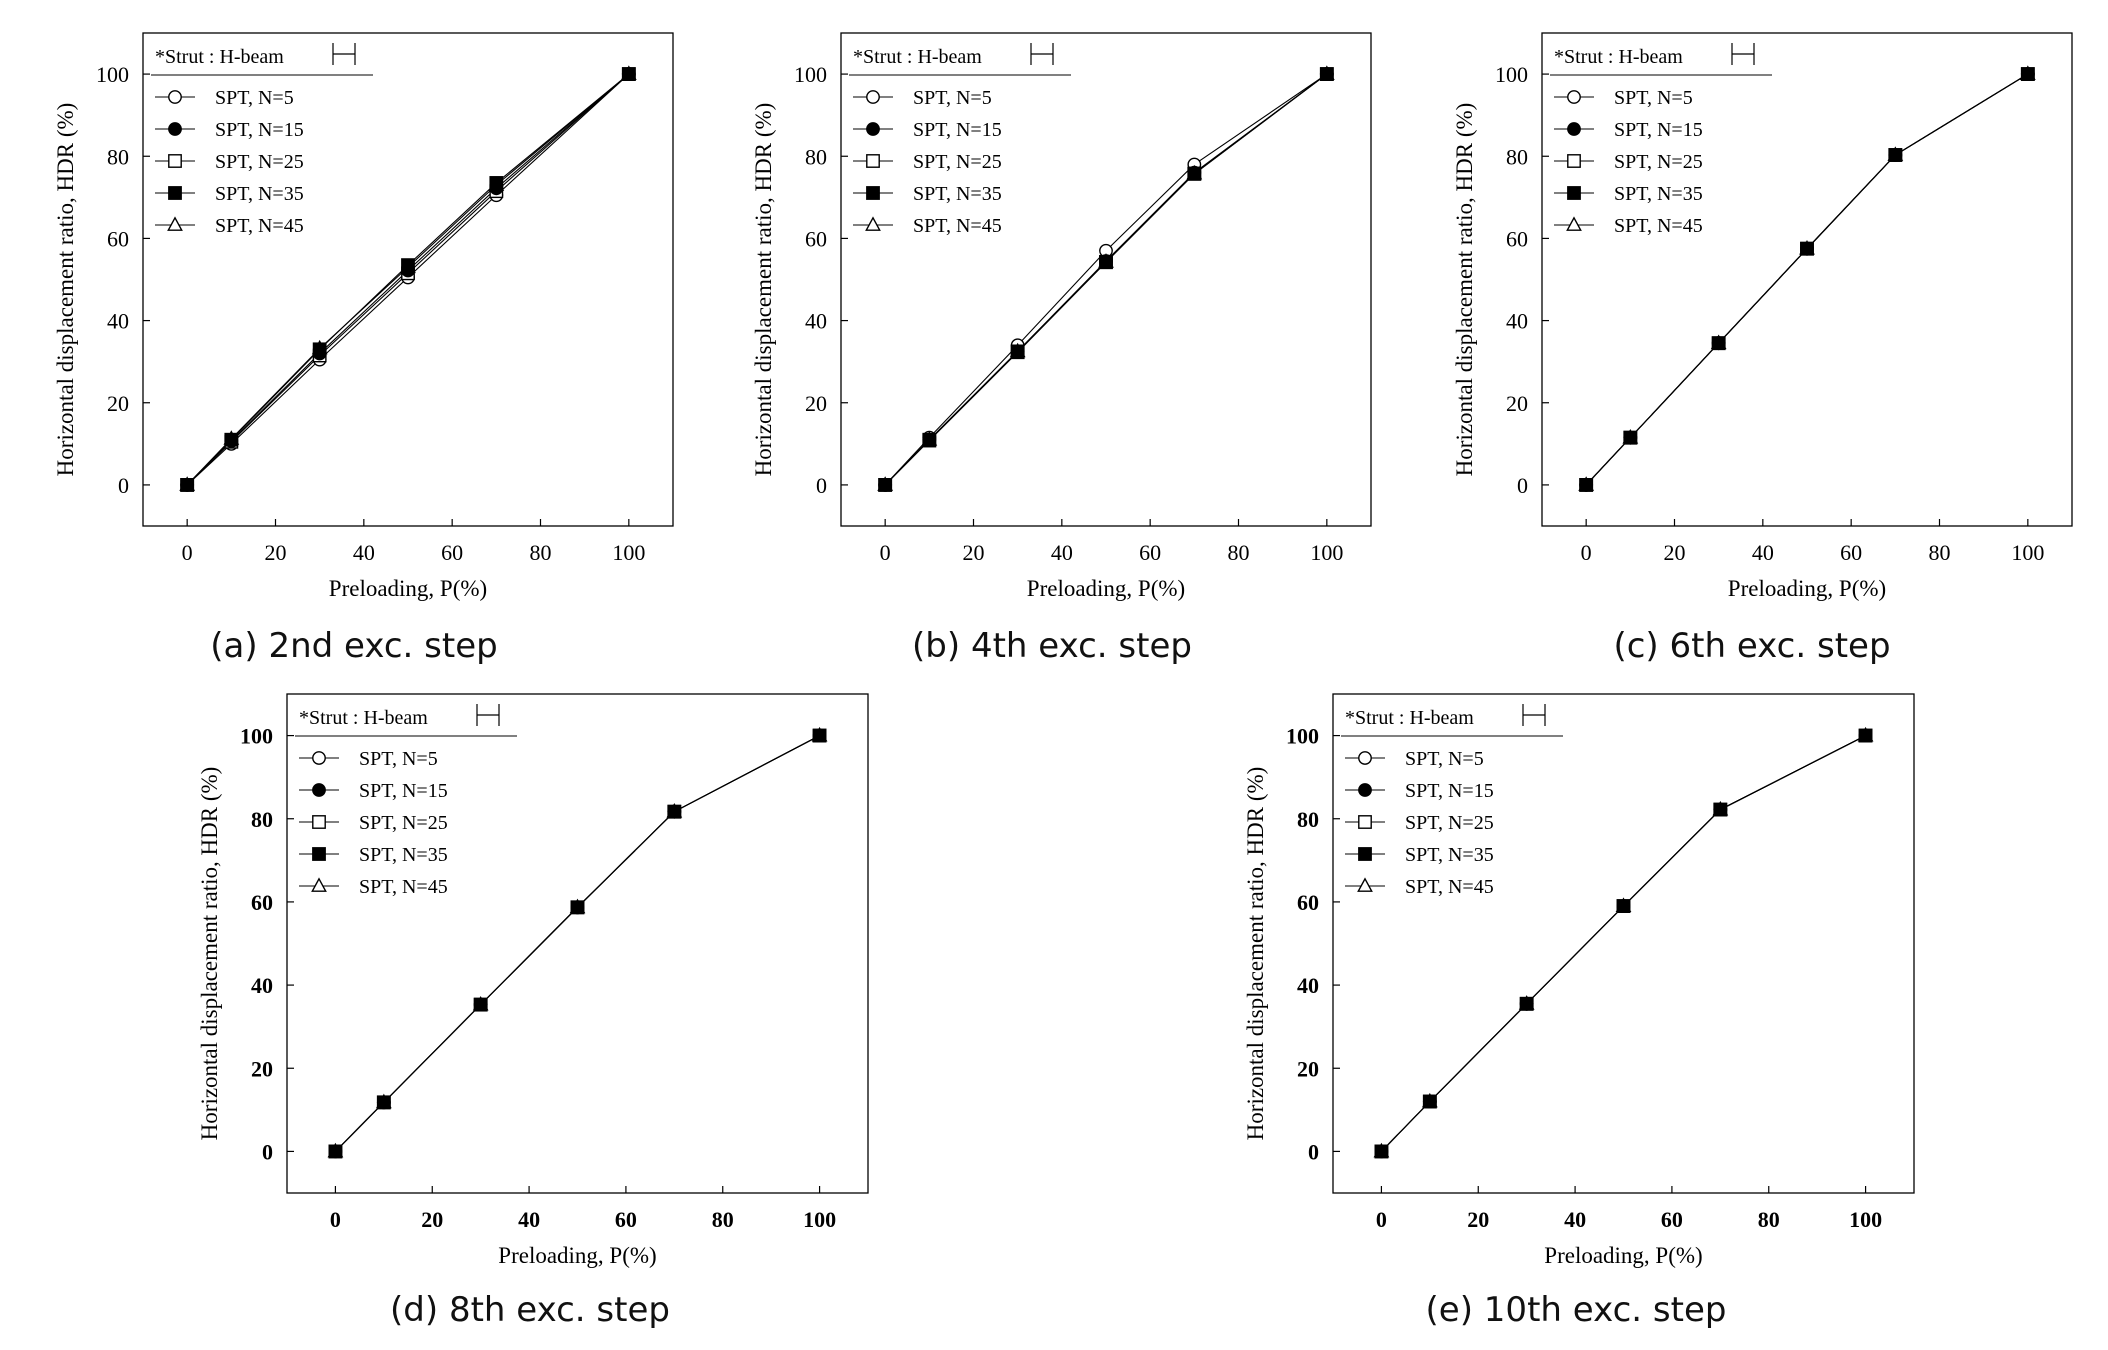 The image size is (2108, 1350). What do you see at coordinates (403, 791) in the screenshot?
I see `legend-label: SPT, N=15` at bounding box center [403, 791].